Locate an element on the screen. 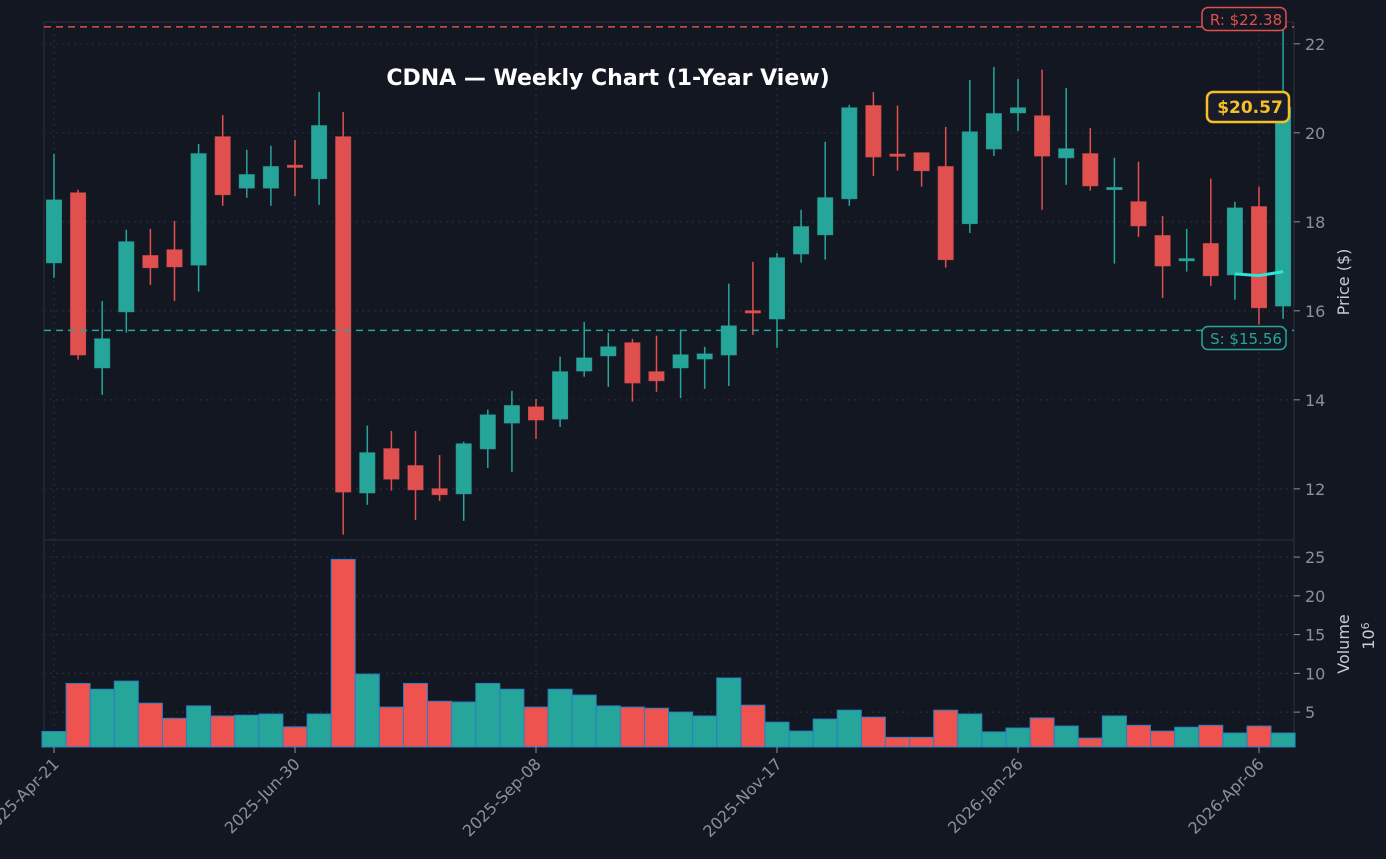 This screenshot has height=859, width=1386. price-tick-label: 18 is located at coordinates (1315, 222).